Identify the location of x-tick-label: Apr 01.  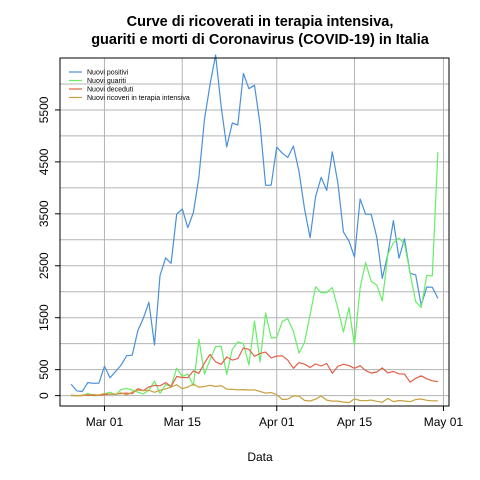
(277, 422).